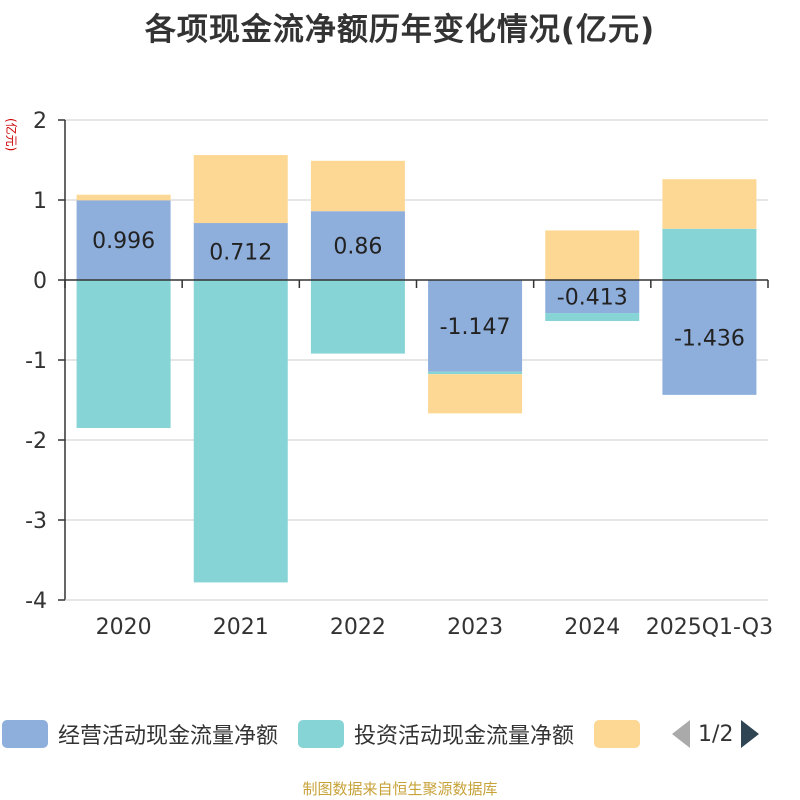 The width and height of the screenshot is (800, 800). What do you see at coordinates (358, 627) in the screenshot?
I see `x-tick-label: 2022` at bounding box center [358, 627].